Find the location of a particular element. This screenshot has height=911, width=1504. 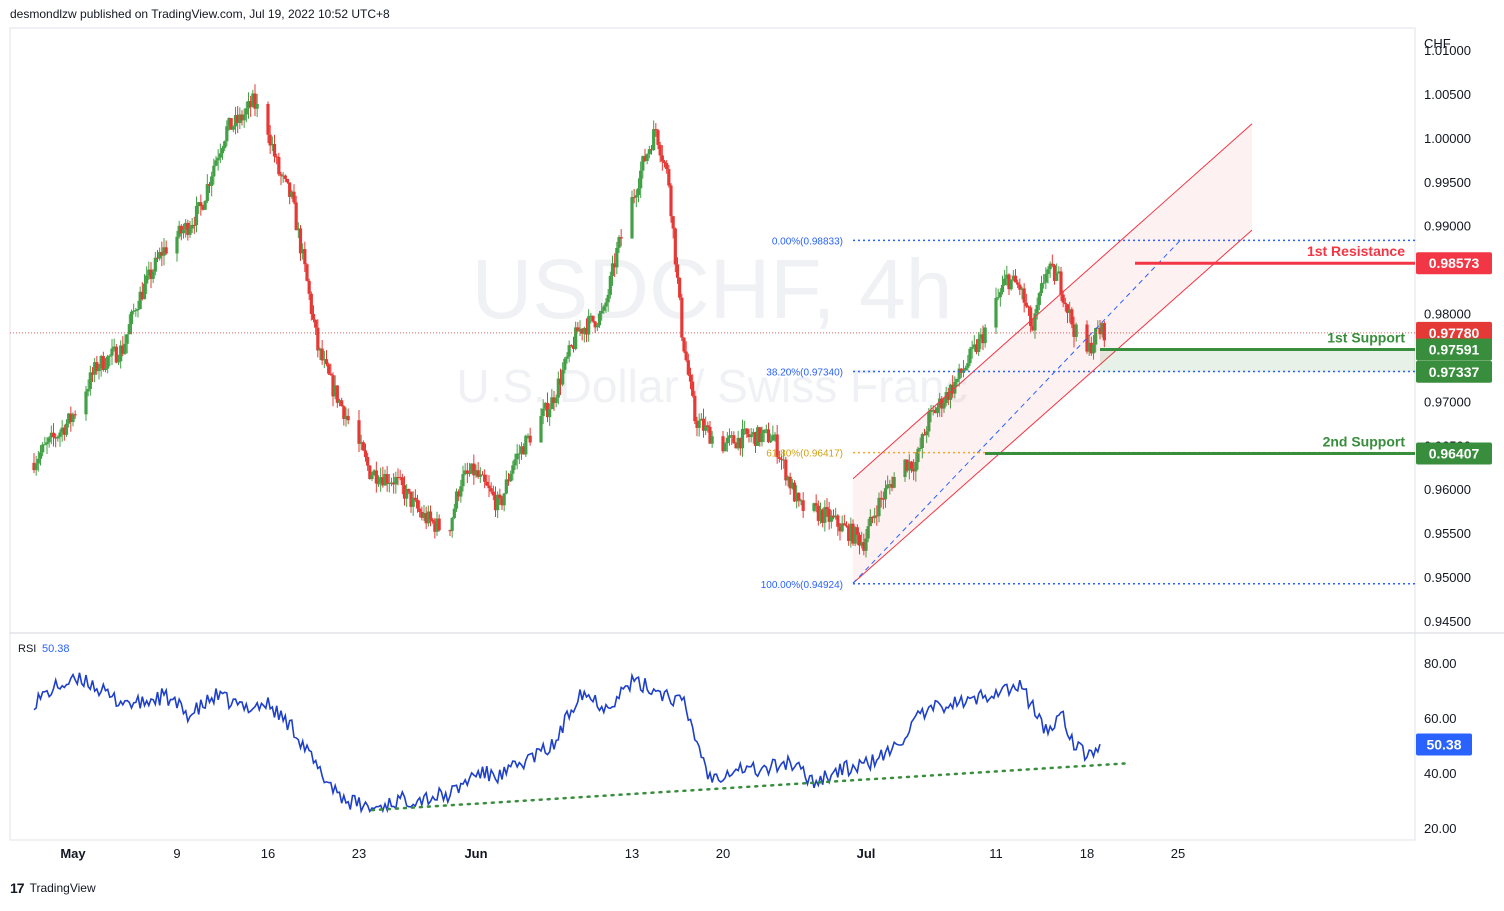

rsi-tick-label: 80.00 is located at coordinates (1440, 663).